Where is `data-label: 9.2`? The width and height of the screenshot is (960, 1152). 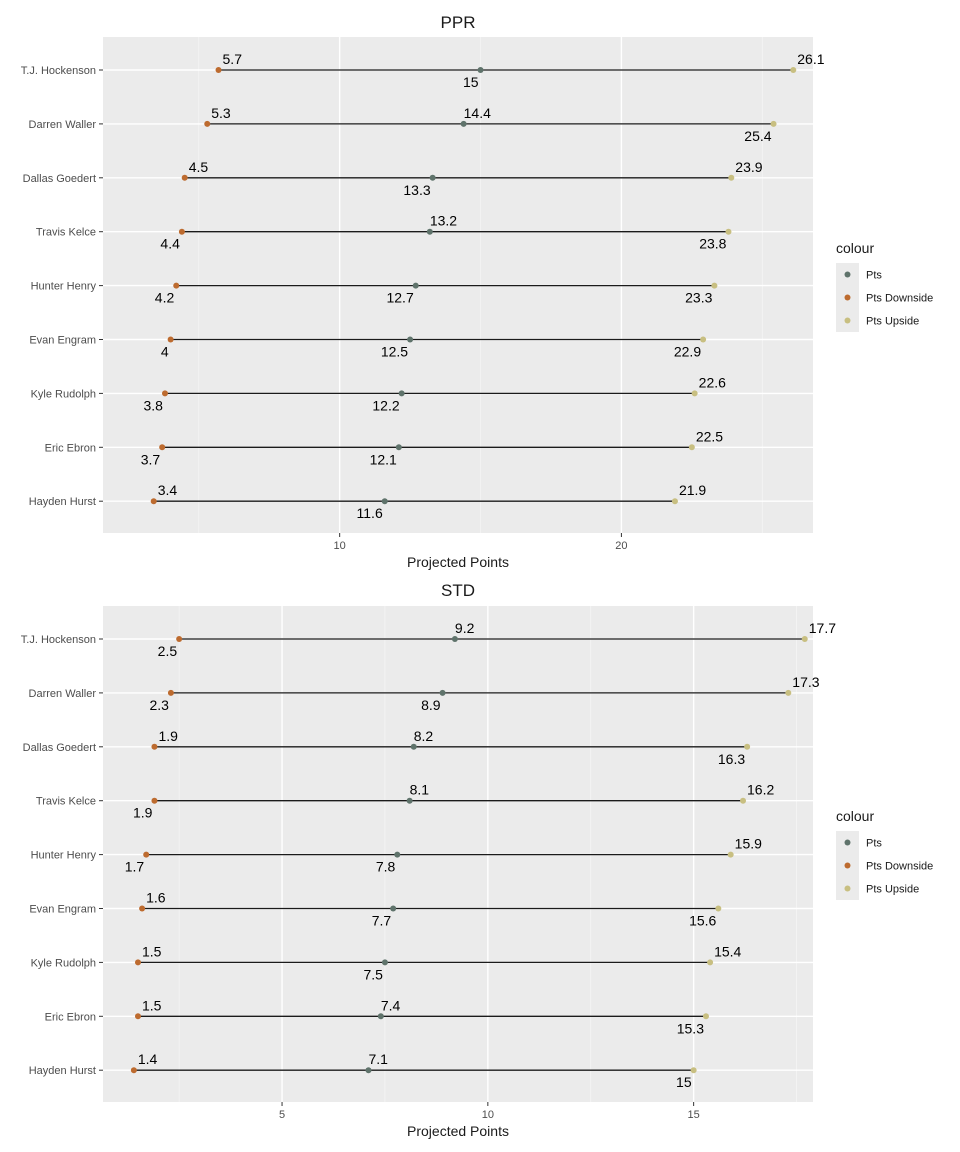
data-label: 9.2 is located at coordinates (465, 628).